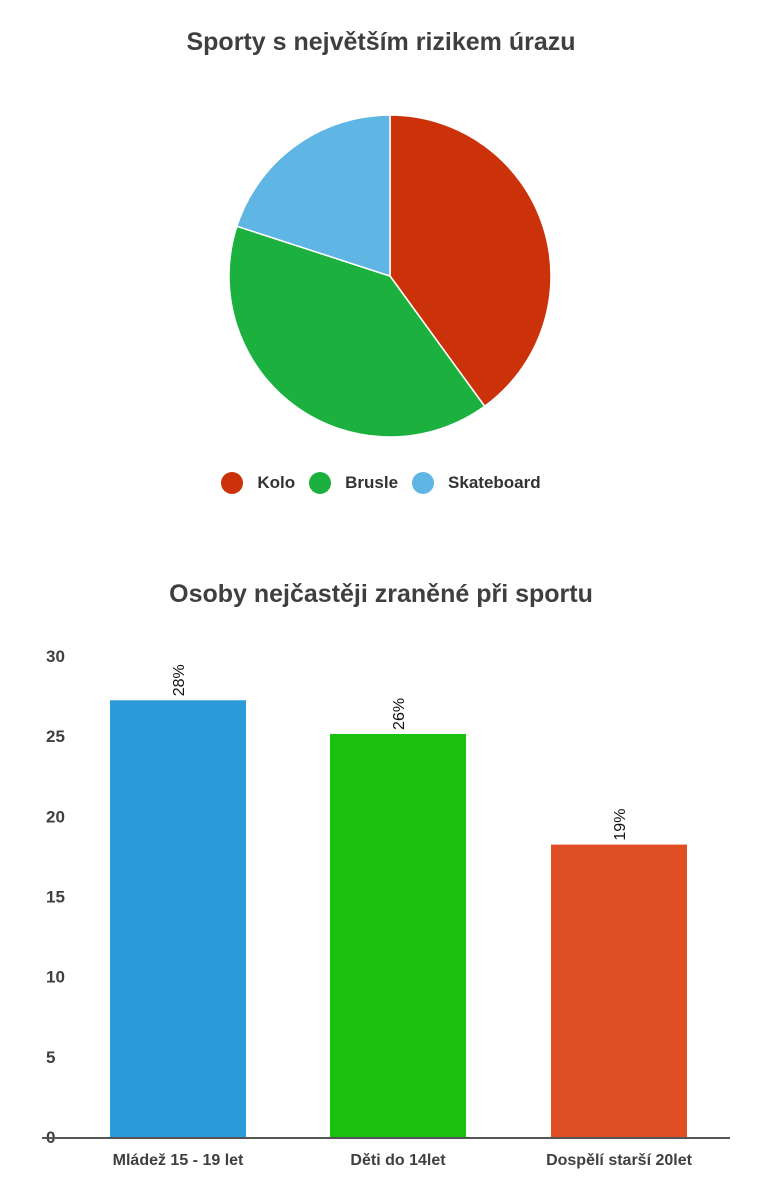 The height and width of the screenshot is (1194, 762). What do you see at coordinates (276, 482) in the screenshot?
I see `legend-label-kolo: Kolo` at bounding box center [276, 482].